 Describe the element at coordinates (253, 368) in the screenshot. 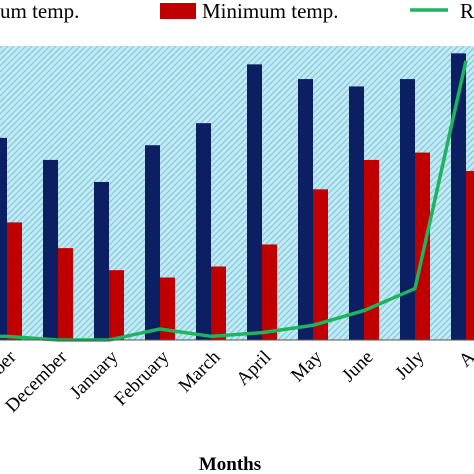

I see `x-tick-label-april: April` at that location.